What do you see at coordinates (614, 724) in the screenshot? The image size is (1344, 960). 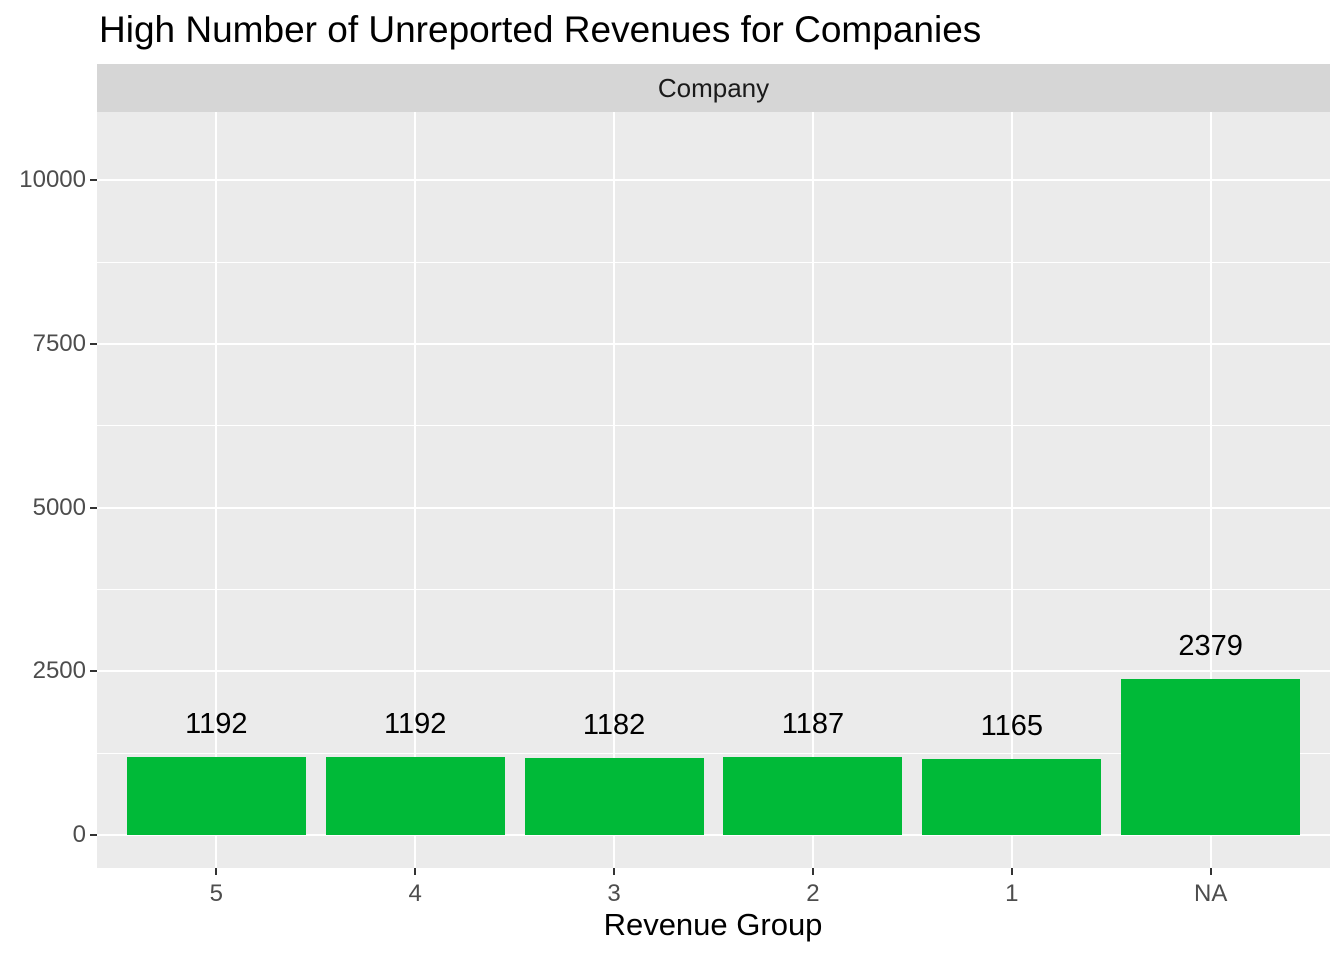 I see `bar-value-label: 1182` at bounding box center [614, 724].